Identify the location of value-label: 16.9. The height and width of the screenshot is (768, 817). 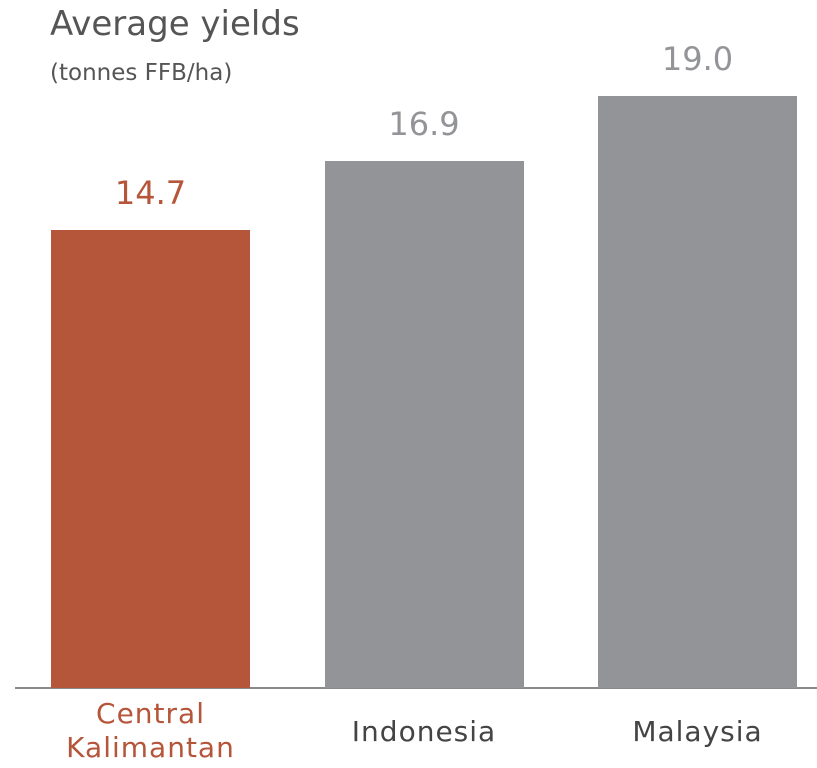
(424, 124).